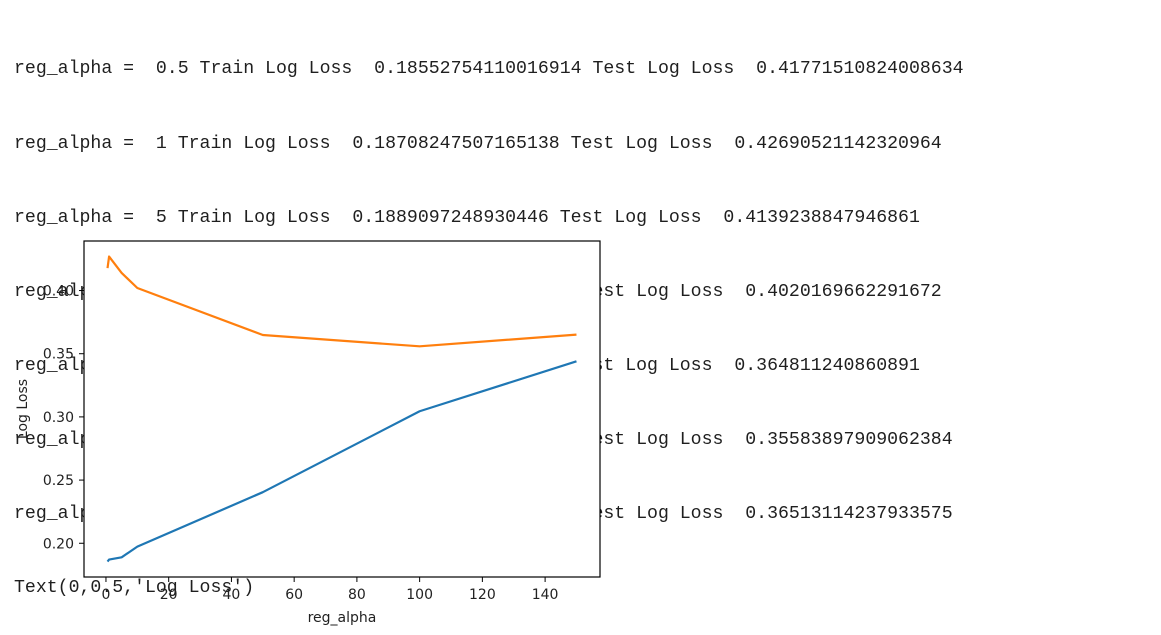 The image size is (1161, 635). I want to click on x-axis-label: reg_alpha, so click(342, 618).